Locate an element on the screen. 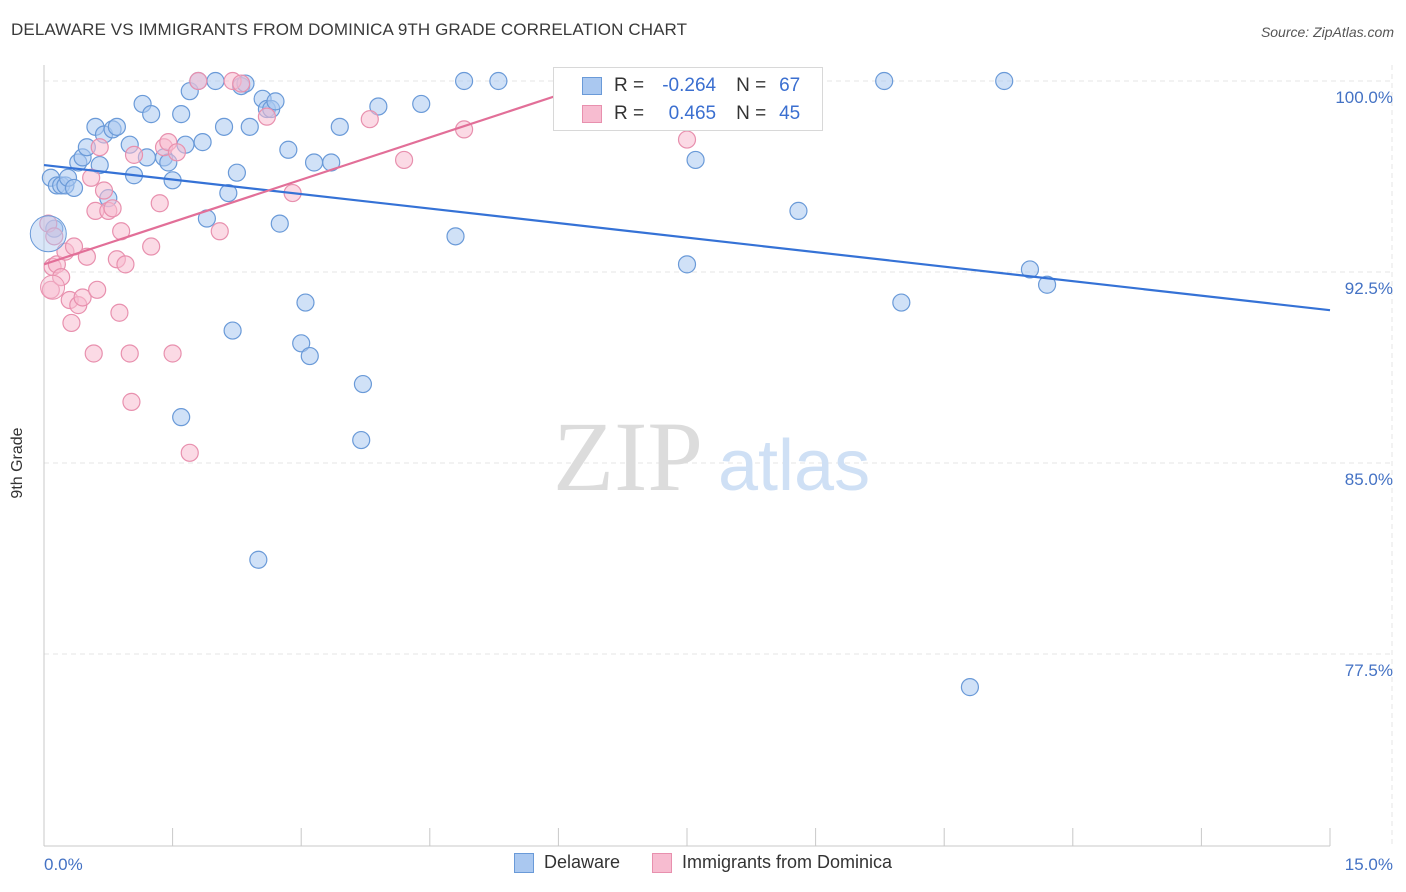 The height and width of the screenshot is (892, 1406). series-swatch-pink is located at coordinates (662, 862).